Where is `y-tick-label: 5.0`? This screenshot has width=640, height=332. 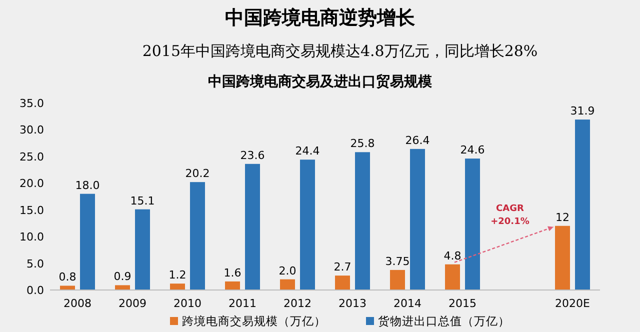
y-tick-label: 5.0 is located at coordinates (35, 263).